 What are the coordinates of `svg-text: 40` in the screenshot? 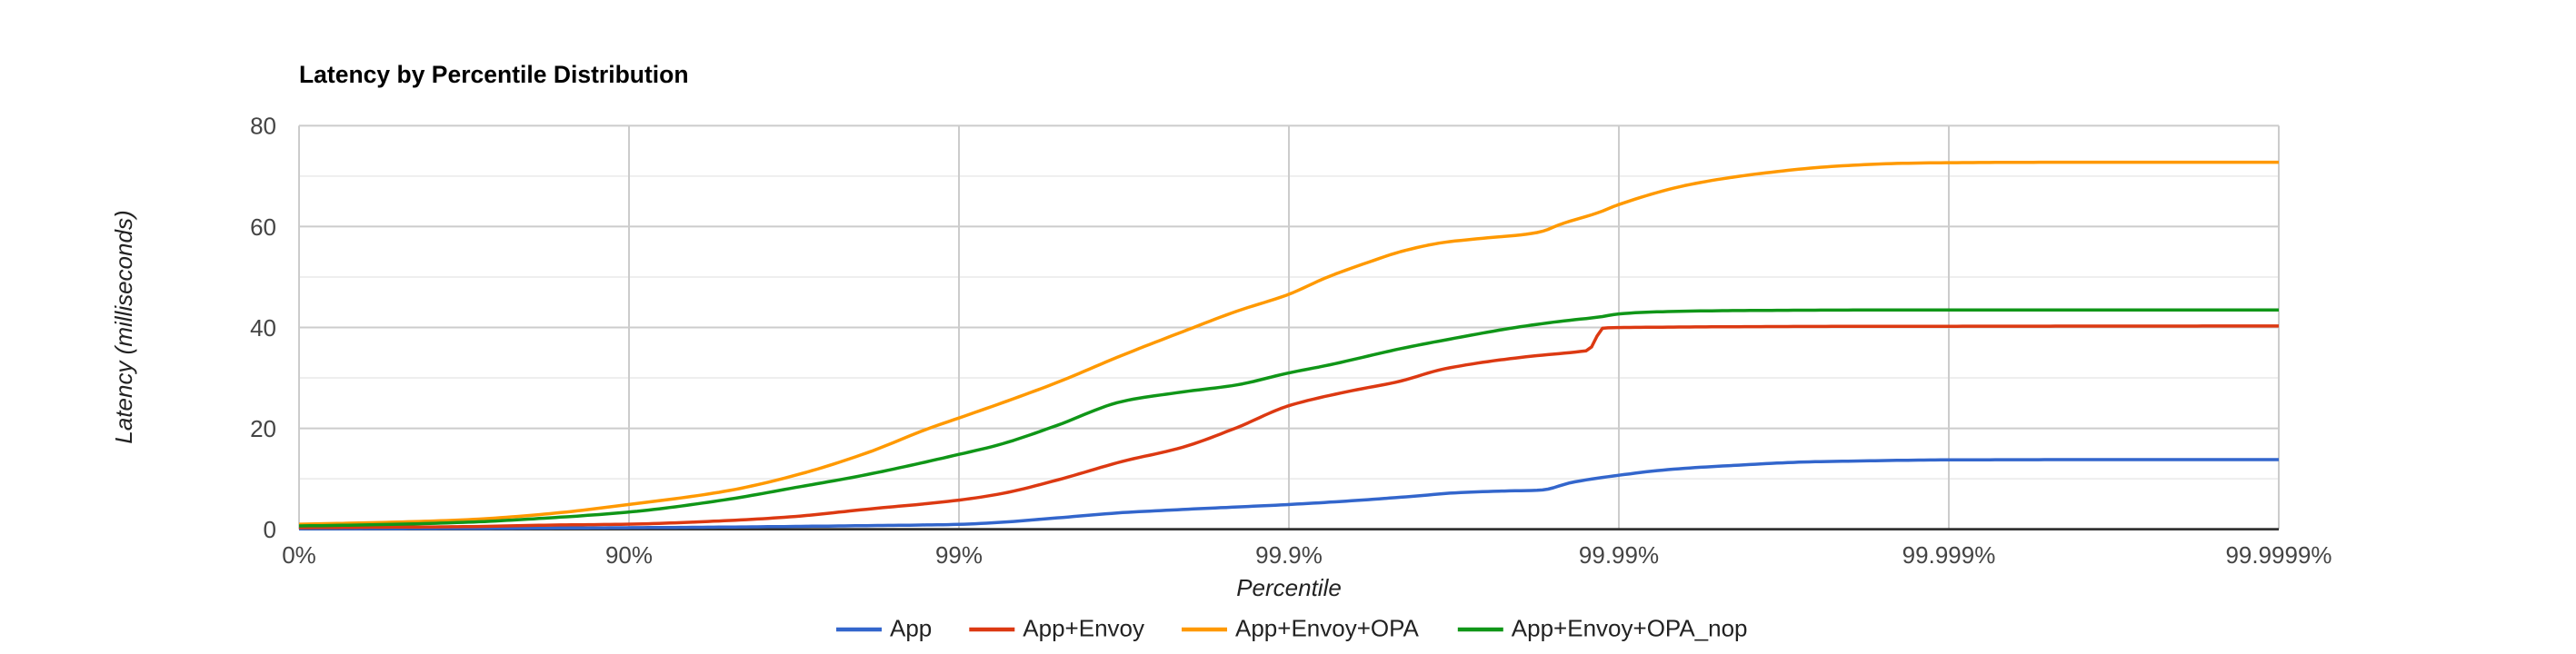 It's located at (263, 328).